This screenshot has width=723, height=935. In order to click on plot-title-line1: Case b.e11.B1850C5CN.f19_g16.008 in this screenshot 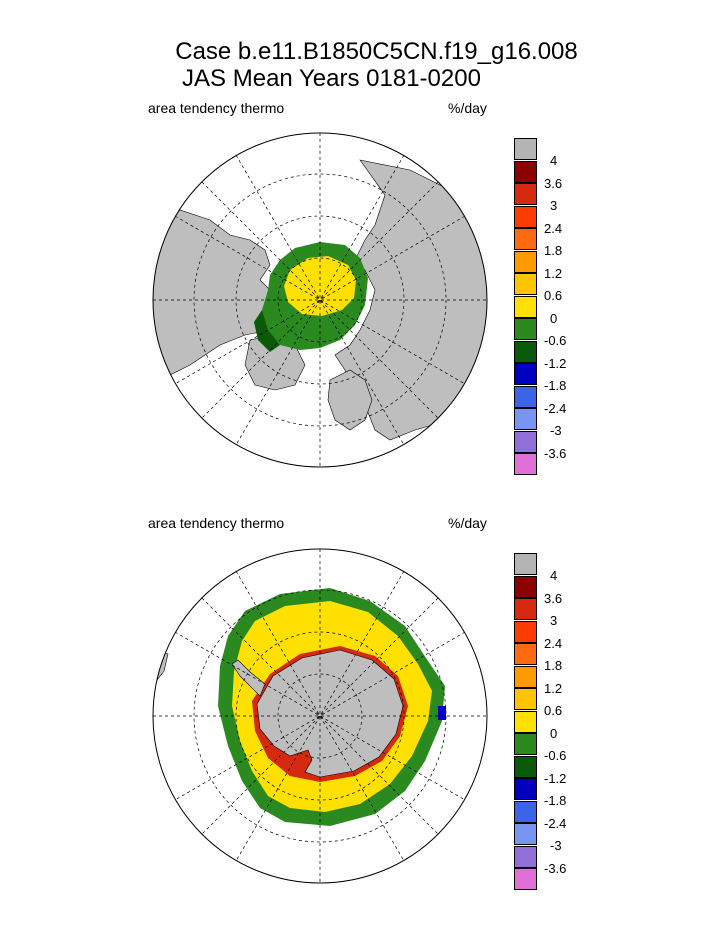, I will do `click(376, 51)`.